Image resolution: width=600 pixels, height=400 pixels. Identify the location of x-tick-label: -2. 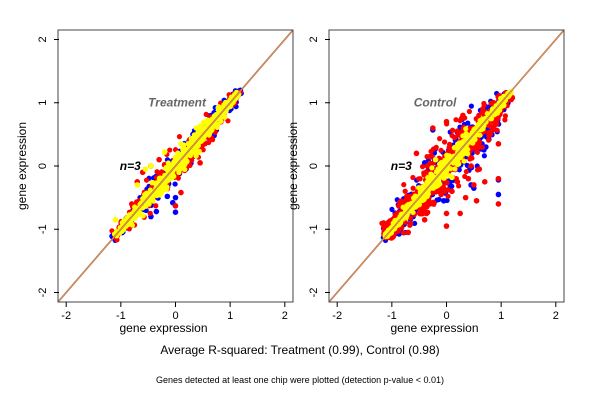
(337, 316).